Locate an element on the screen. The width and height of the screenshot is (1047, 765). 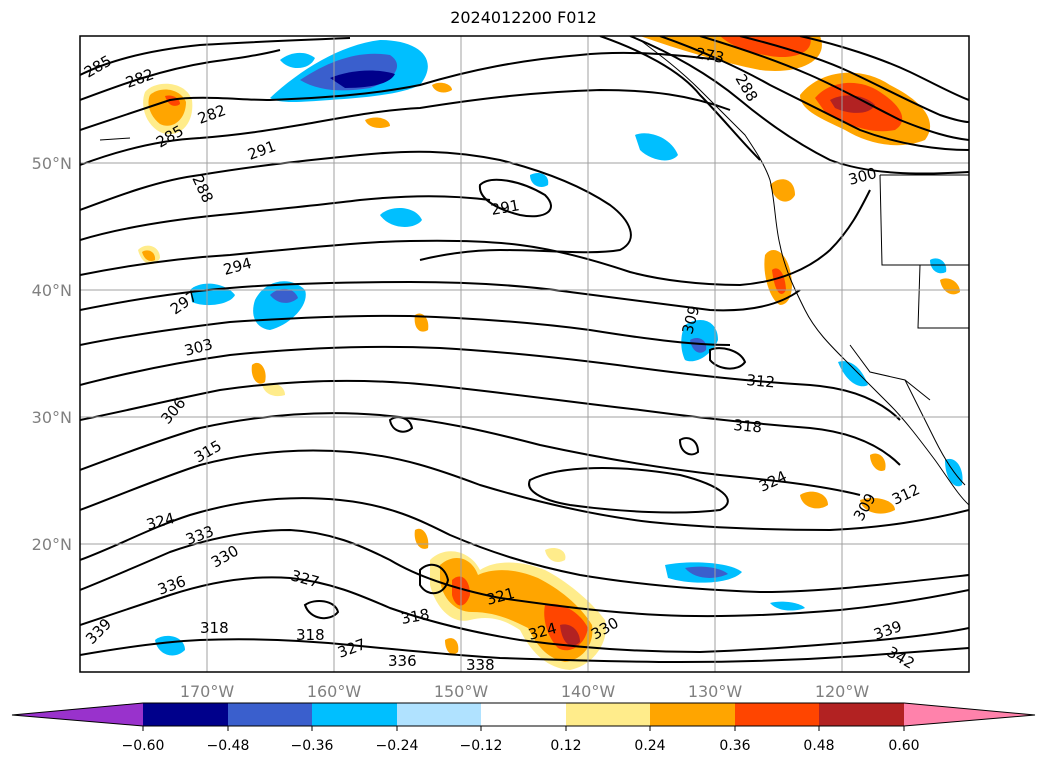
lon-tick-labels: 170°W 160°W 150°W 140°W 130°W 120°W is located at coordinates (525, 691).